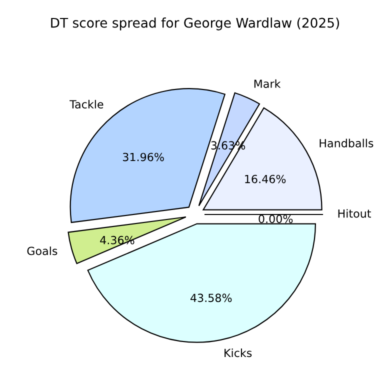 This screenshot has width=390, height=390. Describe the element at coordinates (42, 251) in the screenshot. I see `slice-label: Goals` at that location.